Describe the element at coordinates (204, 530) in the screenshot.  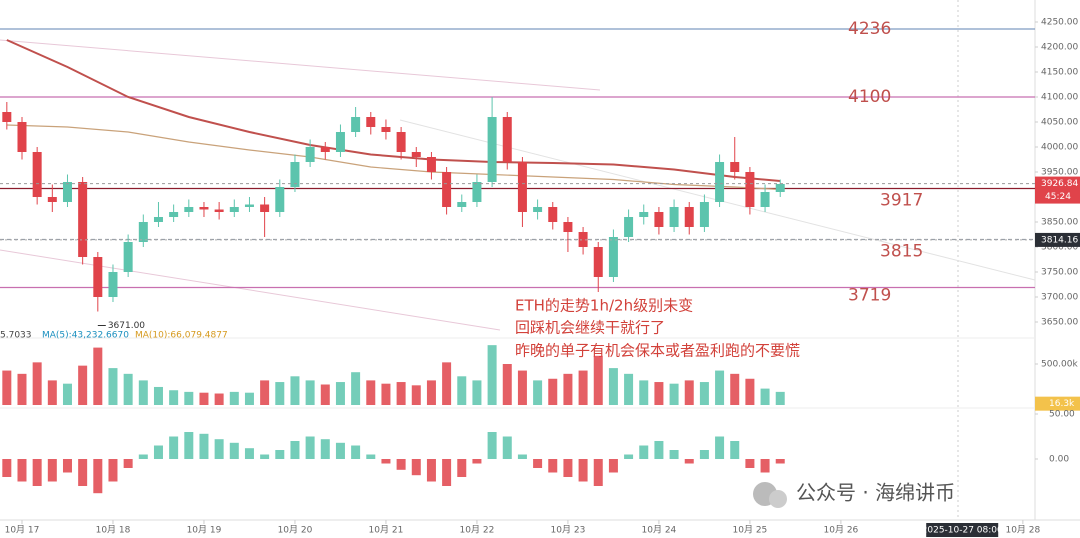
I see `x-tick-label: 10月 19` at that location.